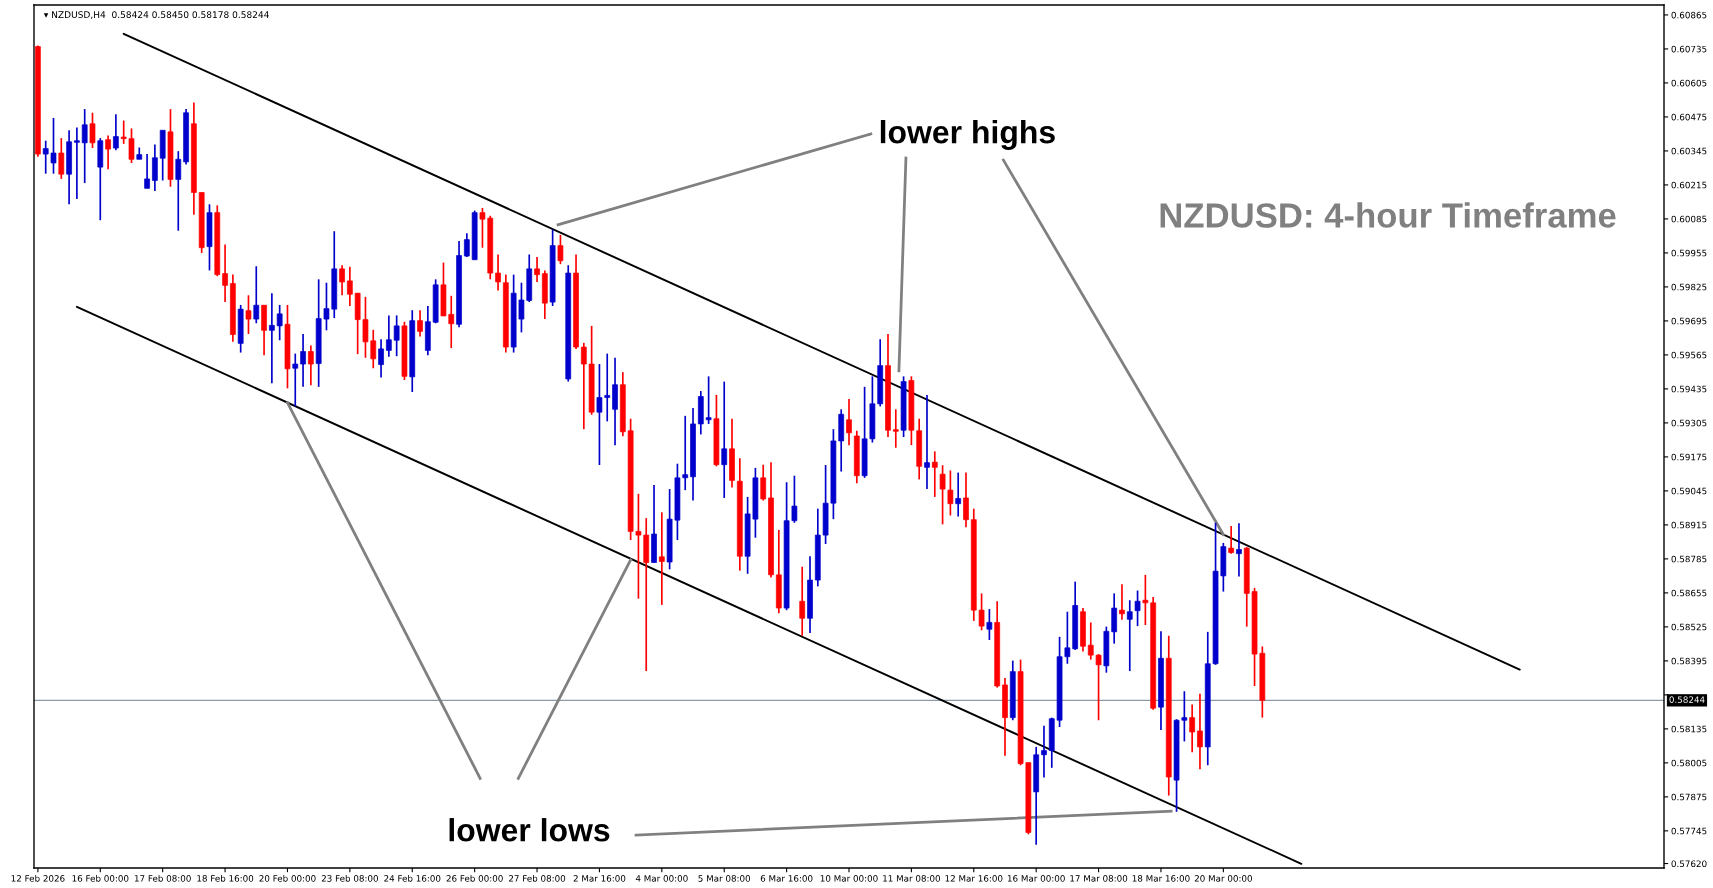 Image resolution: width=1713 pixels, height=888 pixels. What do you see at coordinates (1689, 457) in the screenshot?
I see `y-tick-label: 0.59175` at bounding box center [1689, 457].